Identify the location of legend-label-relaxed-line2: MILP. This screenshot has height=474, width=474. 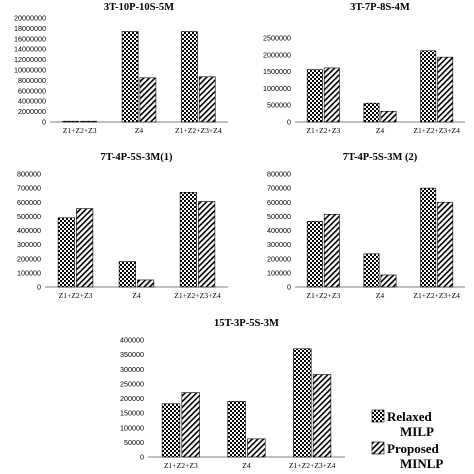
(417, 431).